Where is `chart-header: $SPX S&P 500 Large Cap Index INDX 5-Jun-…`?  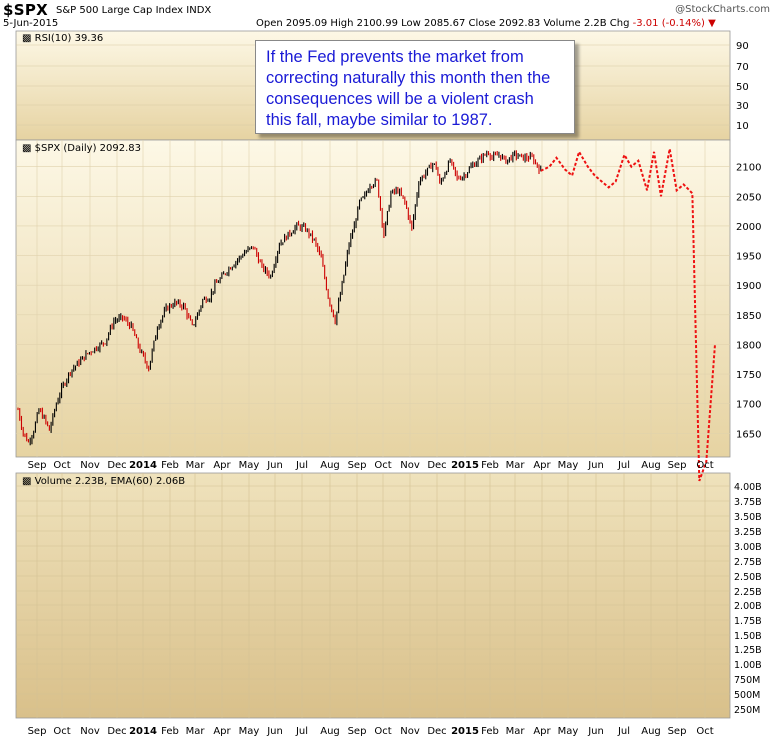
chart-header: $SPX S&P 500 Large Cap Index INDX 5-Jun-… is located at coordinates (390, 15).